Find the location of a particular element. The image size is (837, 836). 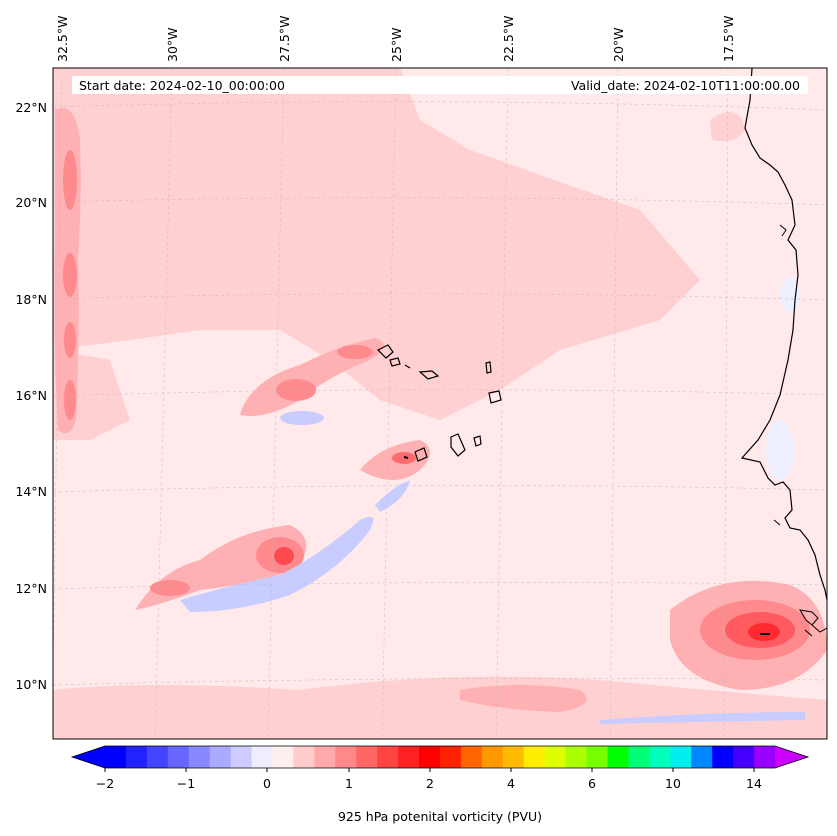

valid-date-label: Valid_date: 2024-02-10T11:00:00.00 is located at coordinates (685, 85).